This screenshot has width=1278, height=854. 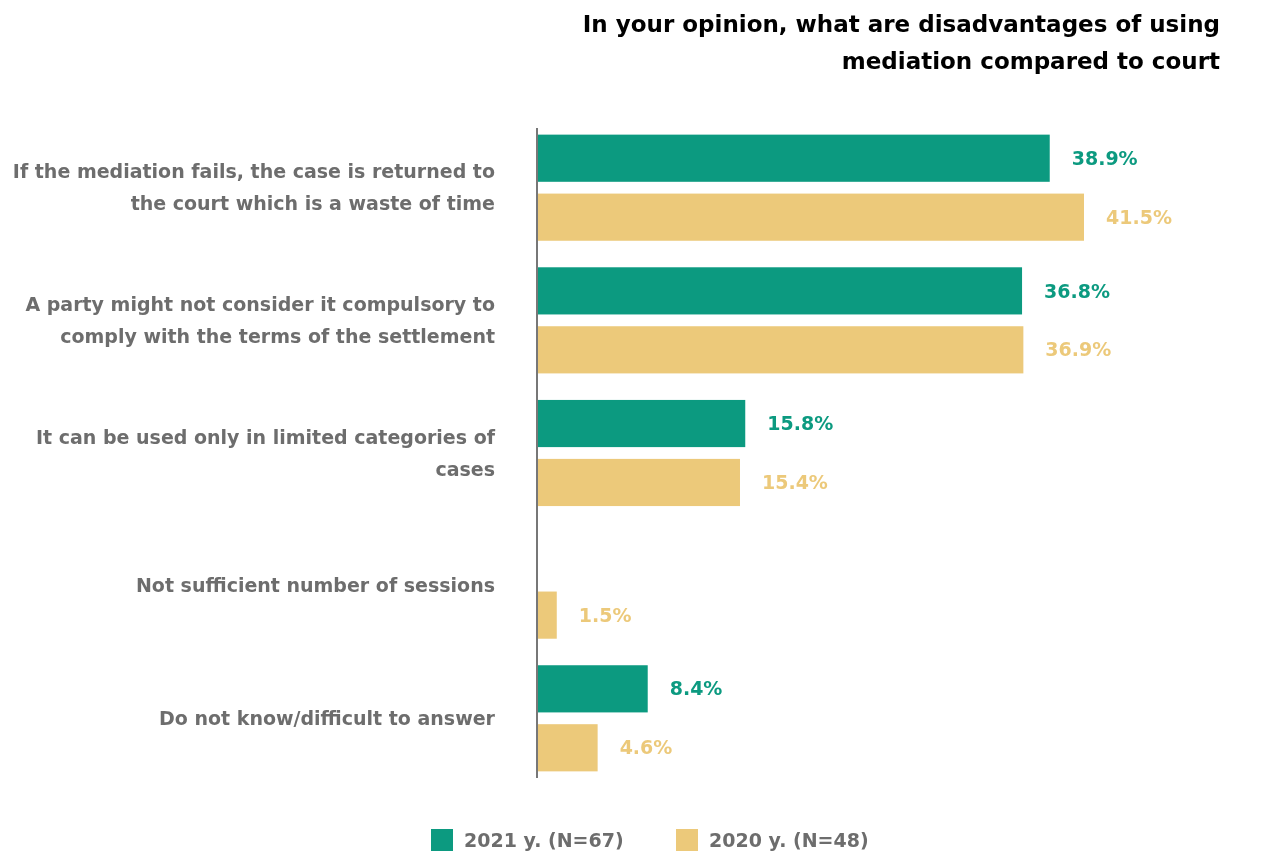 I want to click on data-label: 41.5%, so click(x=1139, y=216).